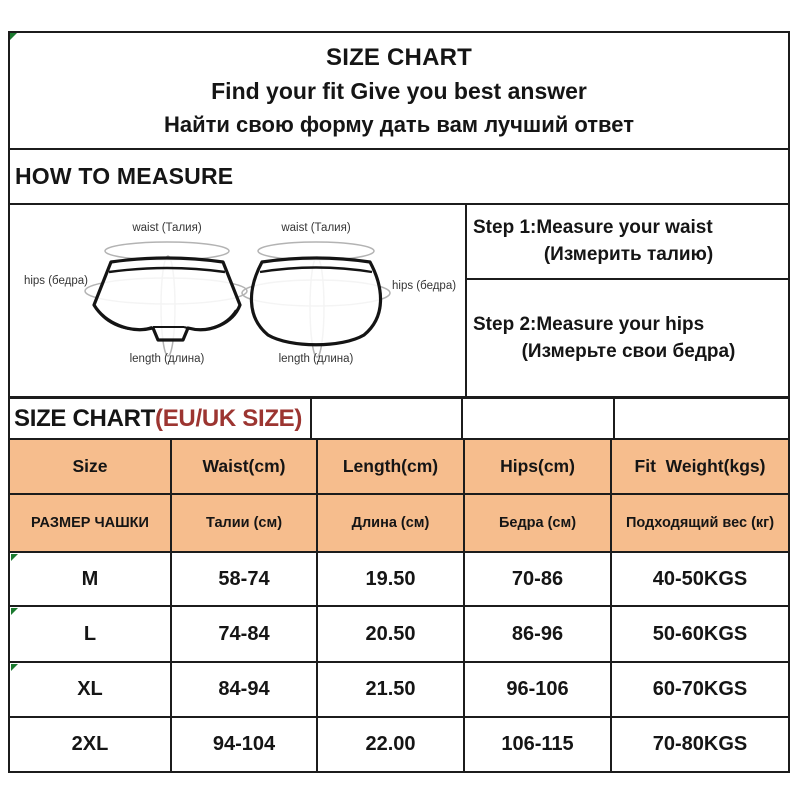  Describe the element at coordinates (538, 634) in the screenshot. I see `cell-hips: 86-96` at that location.